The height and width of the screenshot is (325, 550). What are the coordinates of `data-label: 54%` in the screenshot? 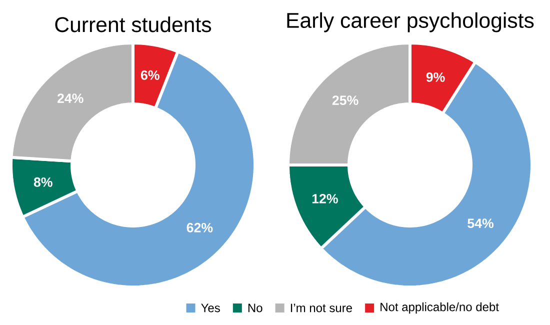 It's located at (481, 223).